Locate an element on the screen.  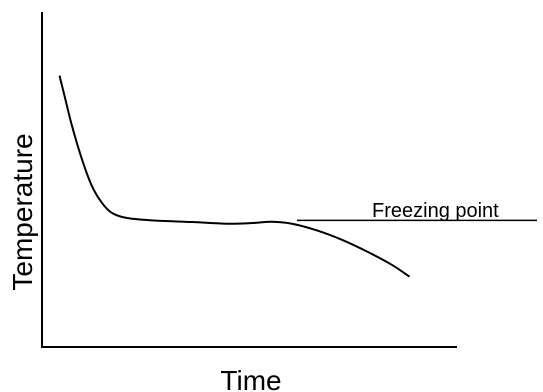
freezing-point-label: Freezing point is located at coordinates (435, 211).